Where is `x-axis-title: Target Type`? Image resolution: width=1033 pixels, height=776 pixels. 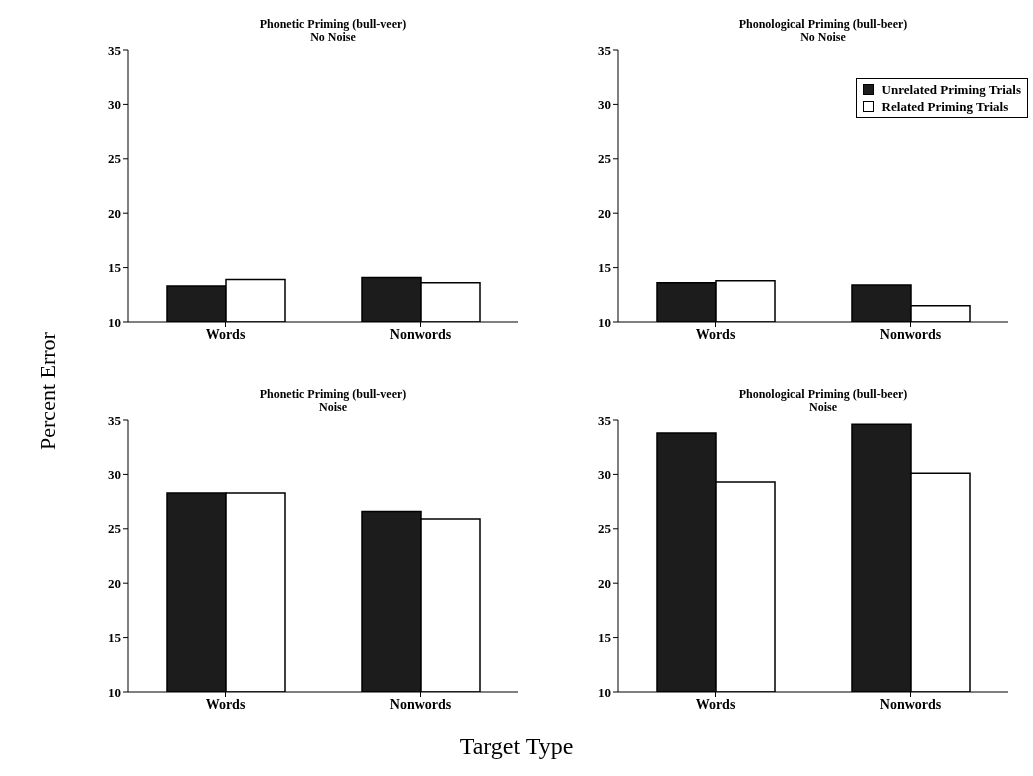 x-axis-title: Target Type is located at coordinates (516, 746).